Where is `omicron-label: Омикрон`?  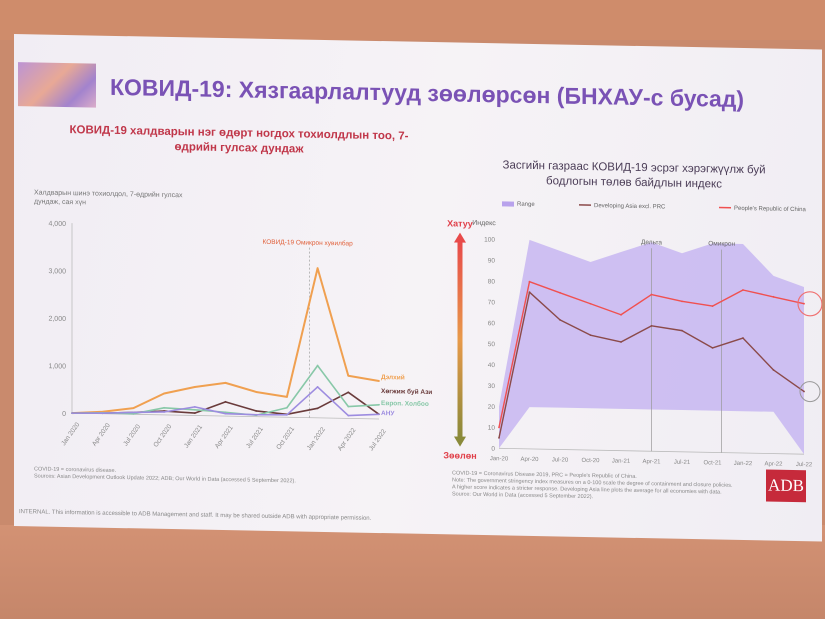 omicron-label: Омикрон is located at coordinates (721, 244).